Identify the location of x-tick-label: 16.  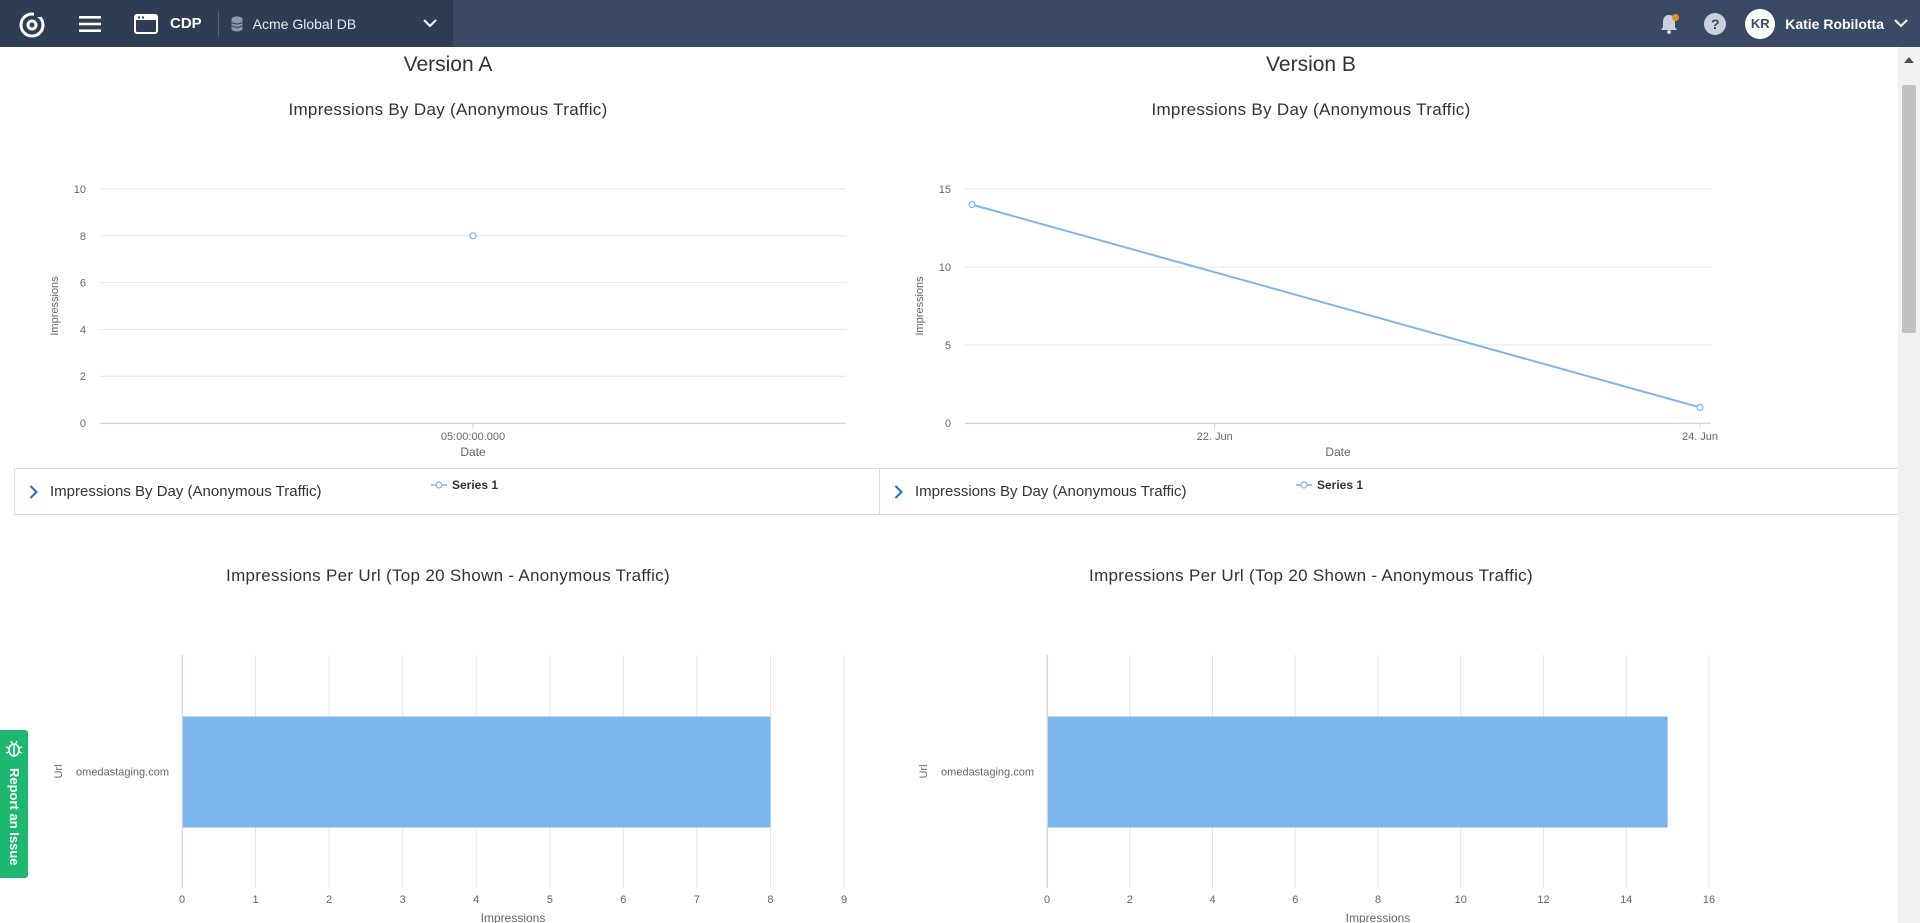
(1709, 900).